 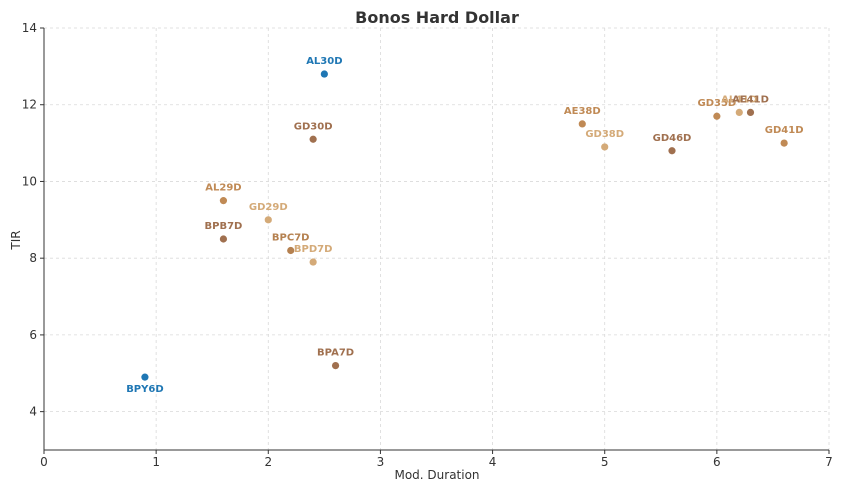 I want to click on x-tick-label-4: 4, so click(x=493, y=462).